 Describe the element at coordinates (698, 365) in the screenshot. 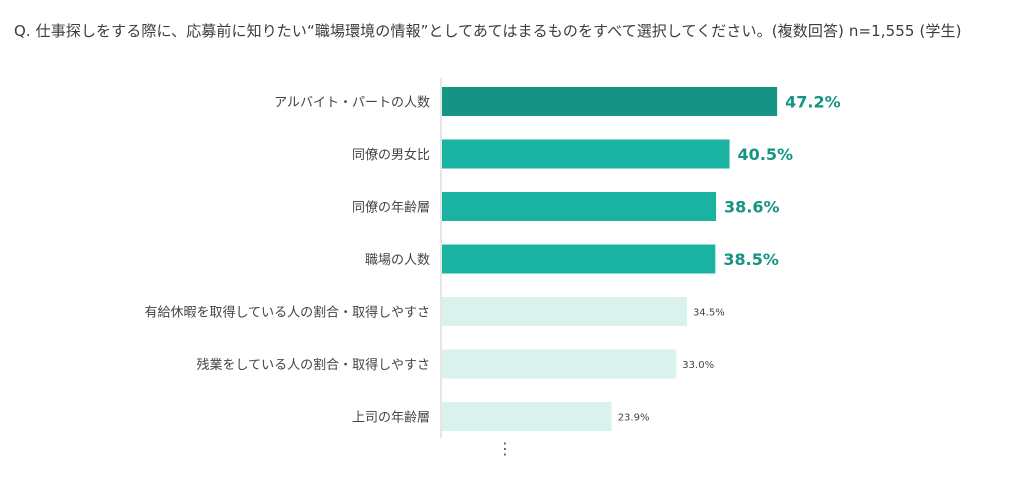

I see `value-label-6: 33.0%` at that location.